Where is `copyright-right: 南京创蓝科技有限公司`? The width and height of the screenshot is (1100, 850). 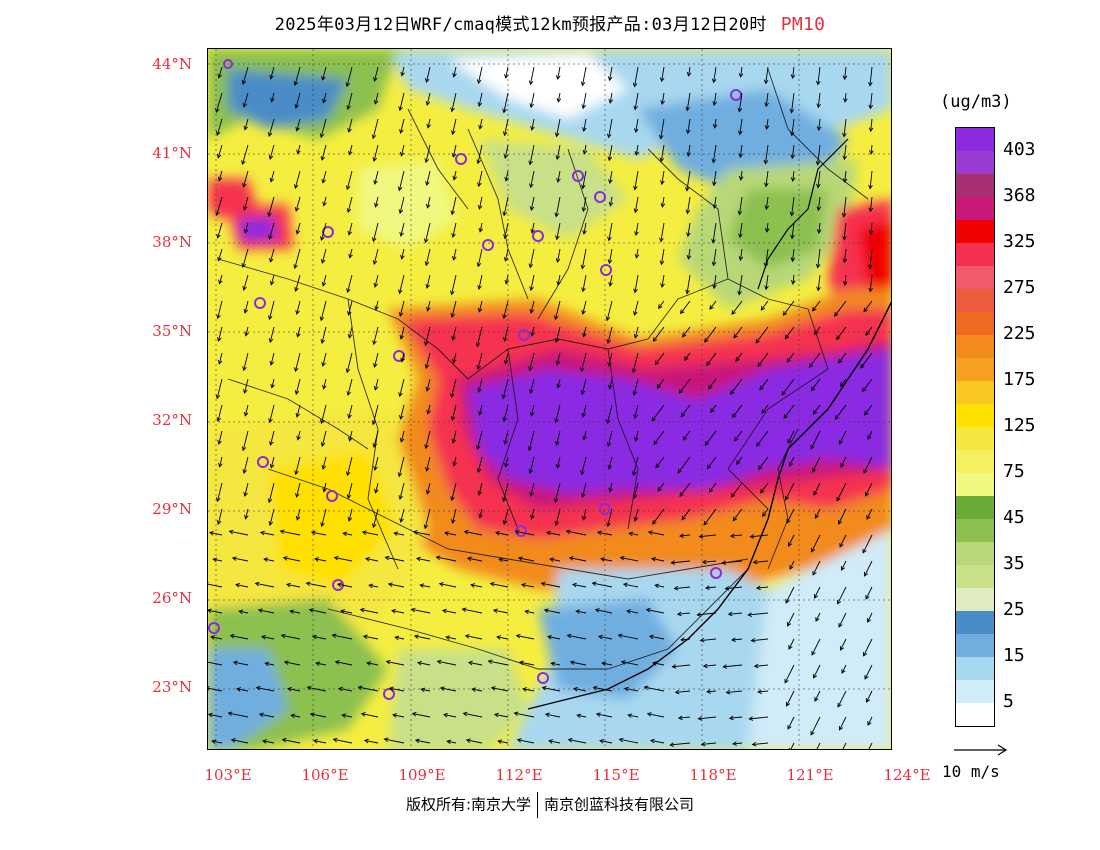
copyright-right: 南京创蓝科技有限公司 is located at coordinates (619, 804).